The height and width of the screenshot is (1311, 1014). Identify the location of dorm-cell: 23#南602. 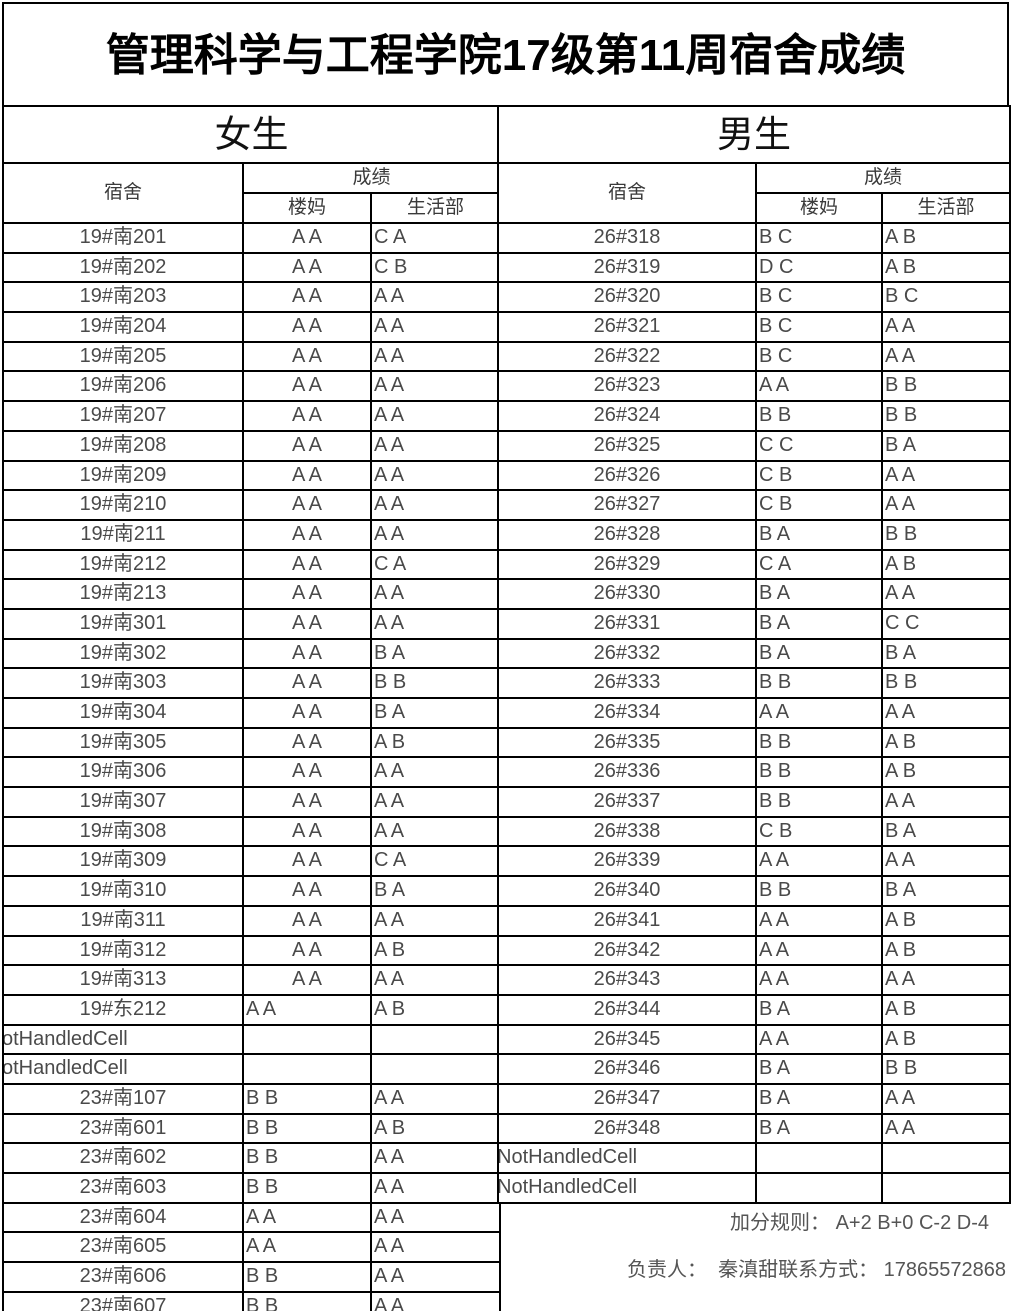
(123, 1158).